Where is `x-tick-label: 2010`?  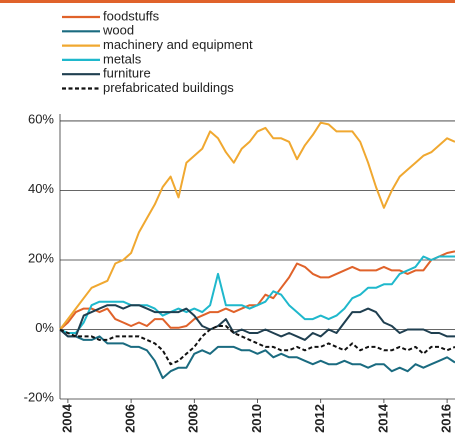 x-tick-label: 2010 is located at coordinates (256, 418).